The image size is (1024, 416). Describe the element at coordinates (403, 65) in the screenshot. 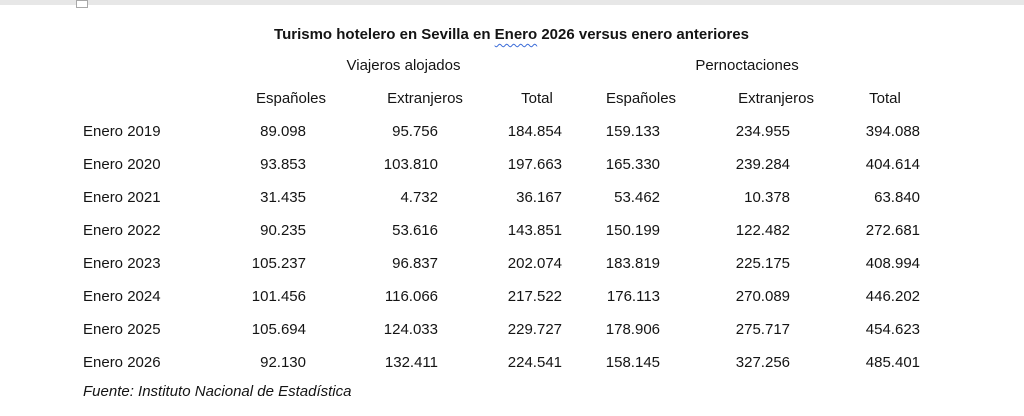

I see `group-header-viajeros: Viajeros alojados` at that location.